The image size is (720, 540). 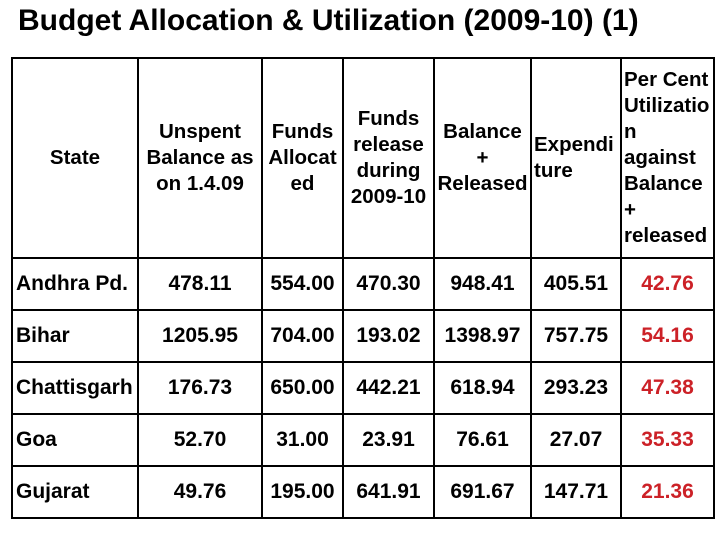 What do you see at coordinates (302, 388) in the screenshot?
I see `value-cell: 650.00` at bounding box center [302, 388].